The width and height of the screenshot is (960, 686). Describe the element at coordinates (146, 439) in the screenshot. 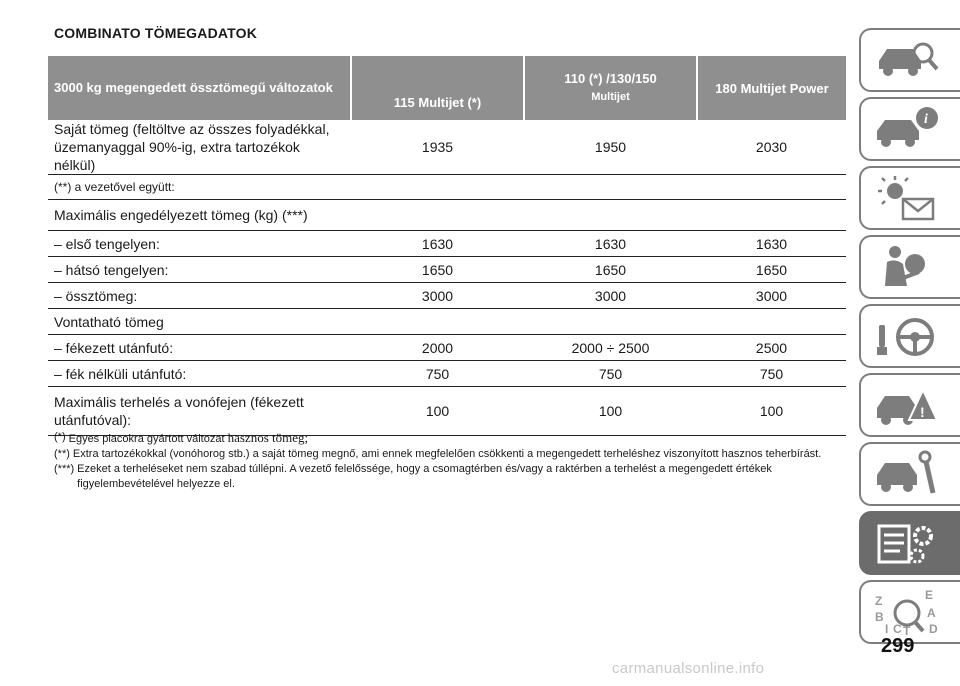

I see `footnote-text-main: Egyes piacokra gyártott változat` at that location.